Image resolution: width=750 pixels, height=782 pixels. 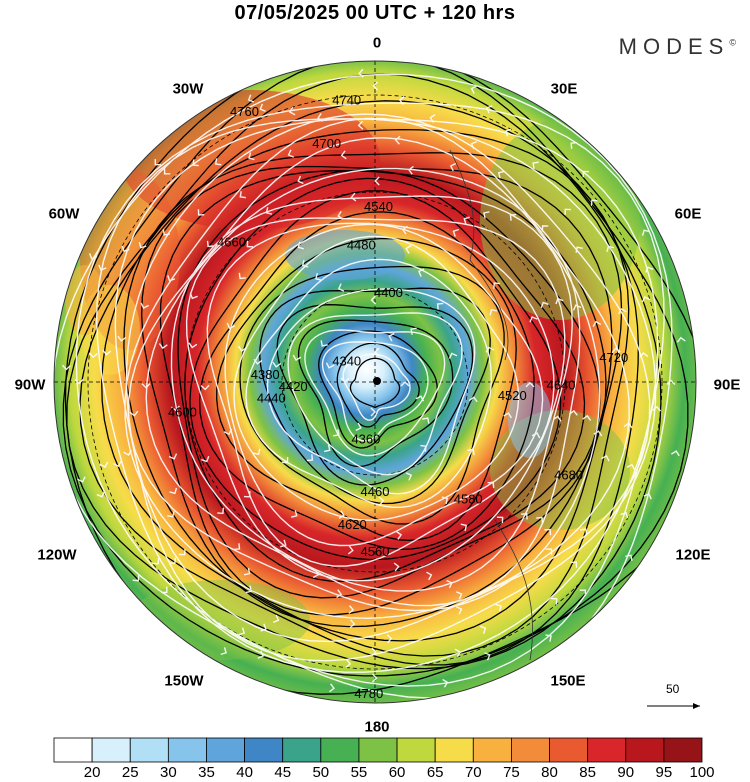 What do you see at coordinates (673, 706) in the screenshot?
I see `reference-vector` at bounding box center [673, 706].